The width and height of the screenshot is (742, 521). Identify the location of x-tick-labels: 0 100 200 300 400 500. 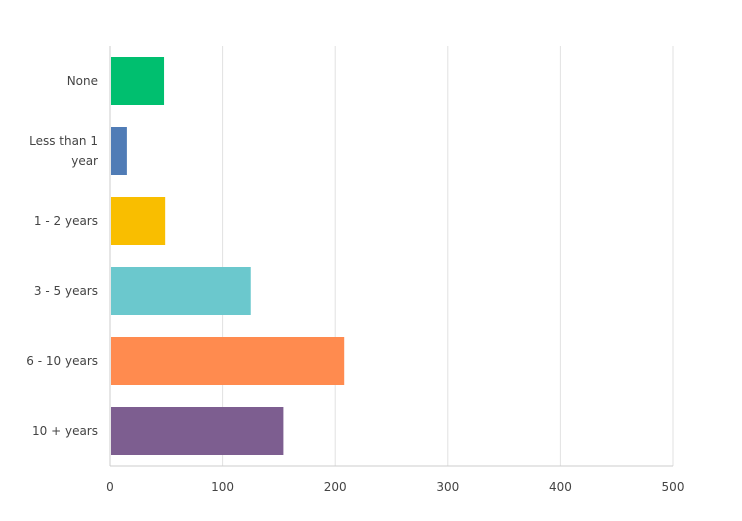
(395, 487).